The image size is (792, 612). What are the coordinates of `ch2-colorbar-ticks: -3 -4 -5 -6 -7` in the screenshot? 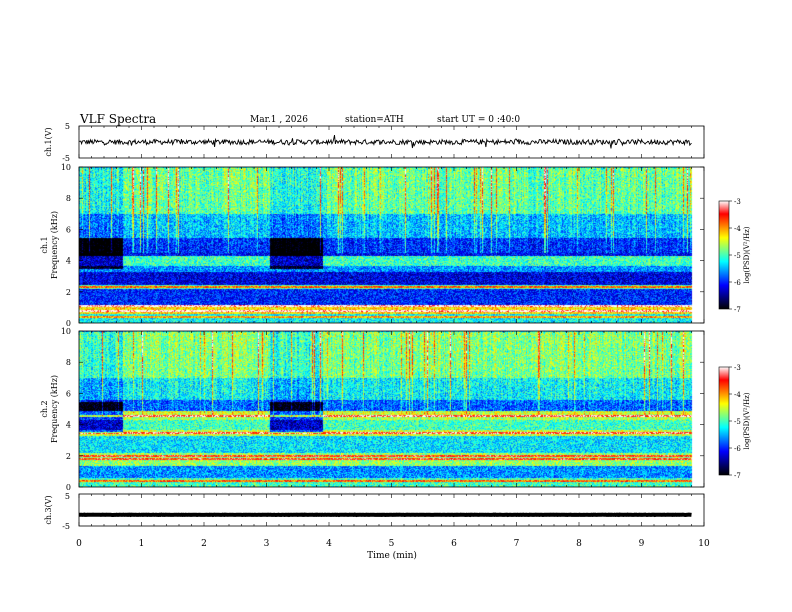 It's located at (735, 422).